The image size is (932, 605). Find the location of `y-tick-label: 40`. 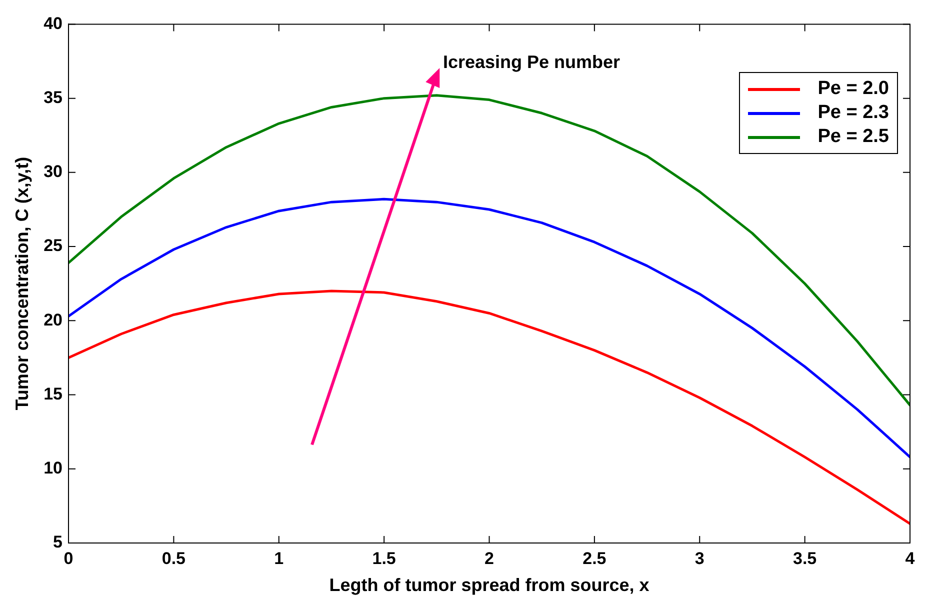

y-tick-label: 40 is located at coordinates (53, 23).